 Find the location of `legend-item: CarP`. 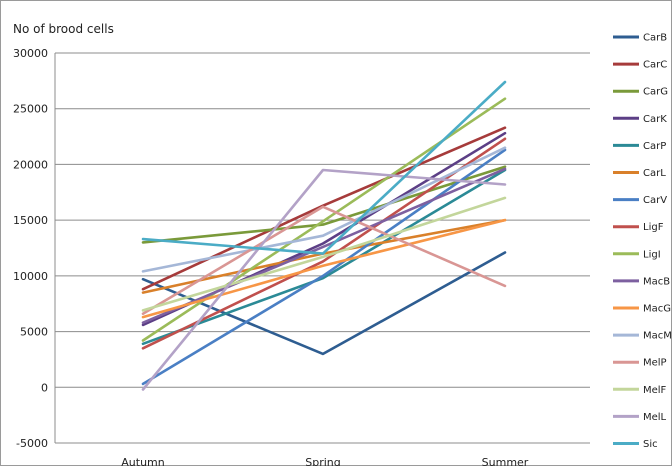

legend-item: CarP is located at coordinates (639, 146).